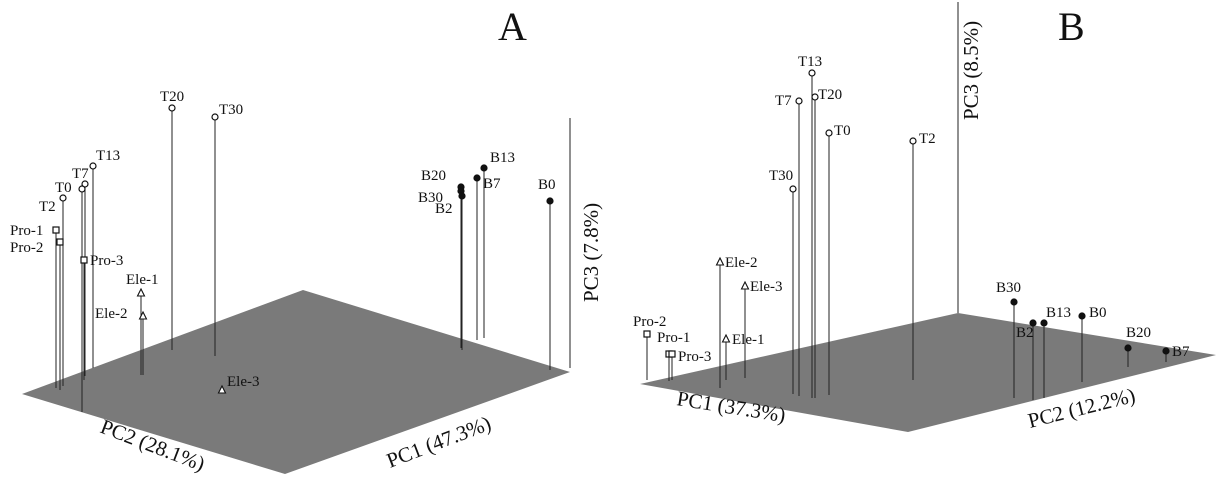 The height and width of the screenshot is (483, 1216). I want to click on panel-b-marker-t0, so click(829, 133).